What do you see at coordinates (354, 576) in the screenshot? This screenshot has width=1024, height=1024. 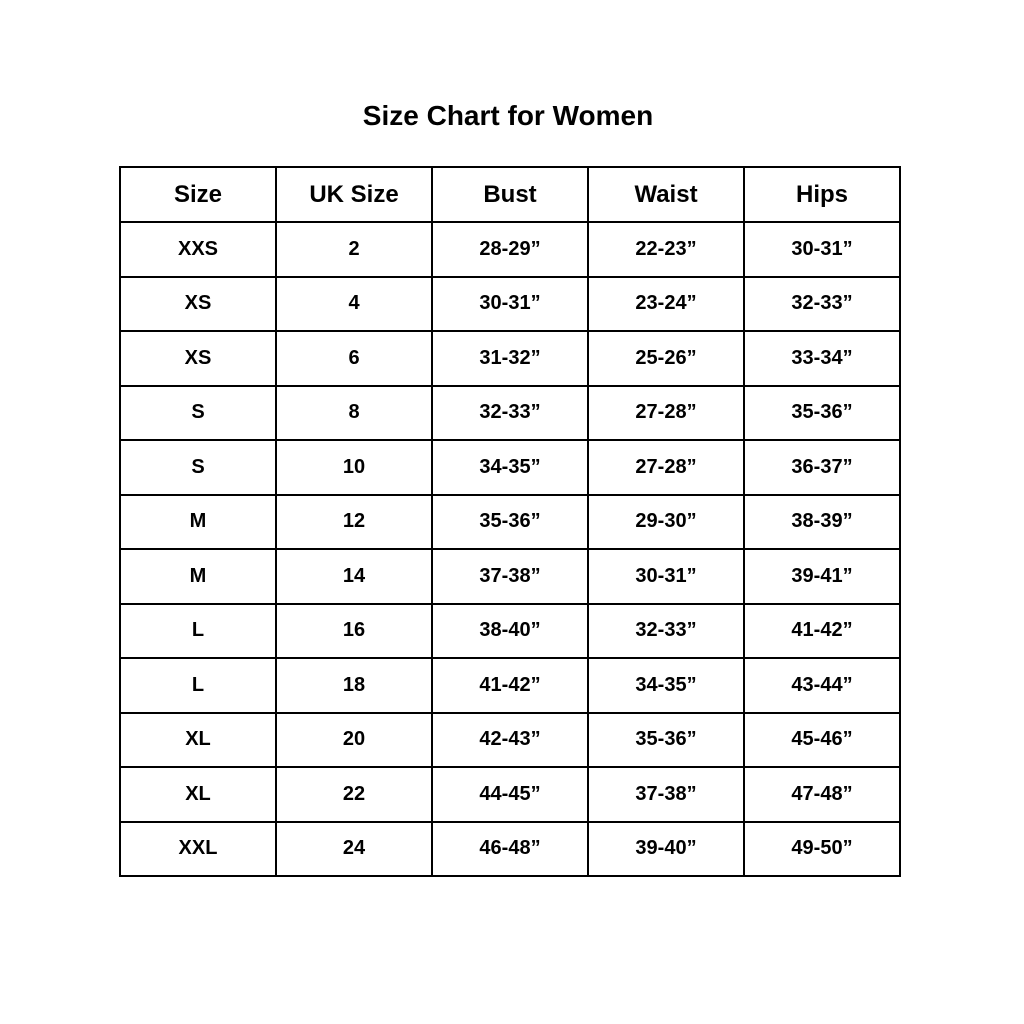 I see `table-cell: 14` at bounding box center [354, 576].